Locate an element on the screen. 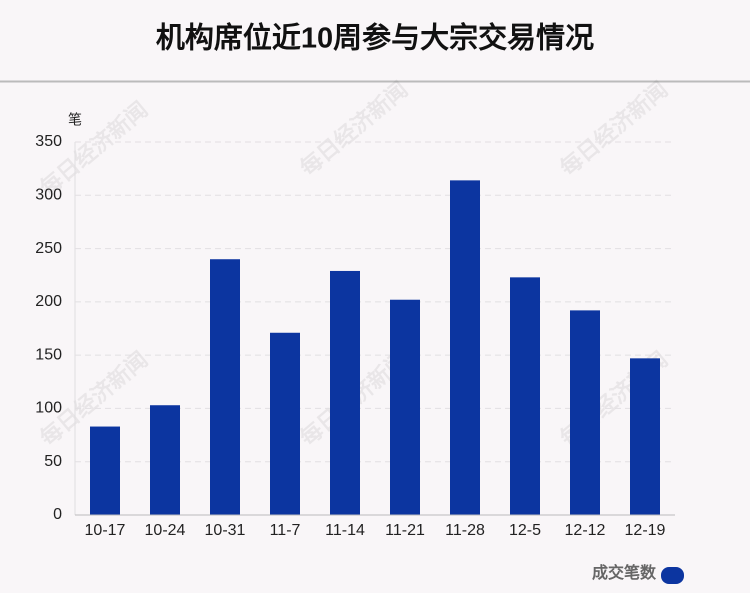 Image resolution: width=750 pixels, height=593 pixels. y-unit: 笔 is located at coordinates (75, 120).